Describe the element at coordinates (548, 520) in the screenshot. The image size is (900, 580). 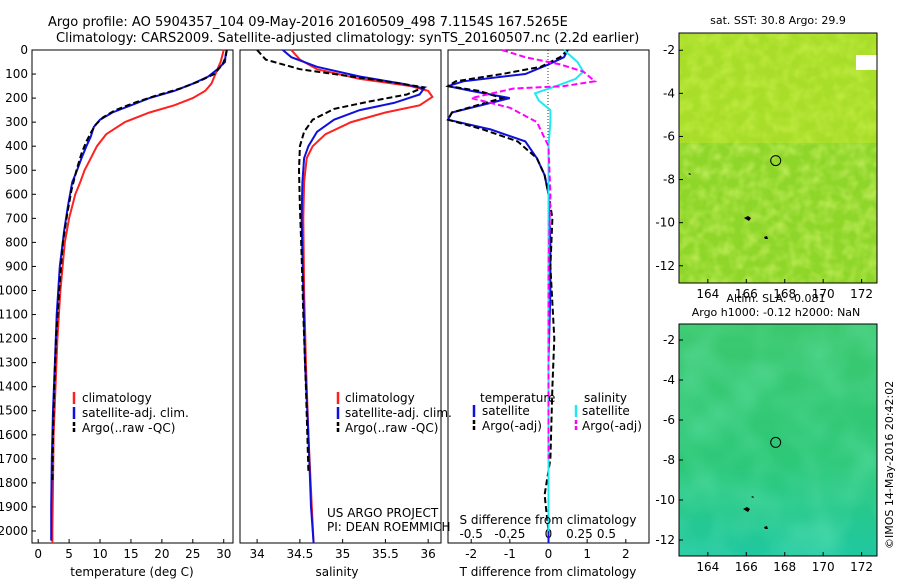
I see `s-difference-label: S difference from climatology` at that location.